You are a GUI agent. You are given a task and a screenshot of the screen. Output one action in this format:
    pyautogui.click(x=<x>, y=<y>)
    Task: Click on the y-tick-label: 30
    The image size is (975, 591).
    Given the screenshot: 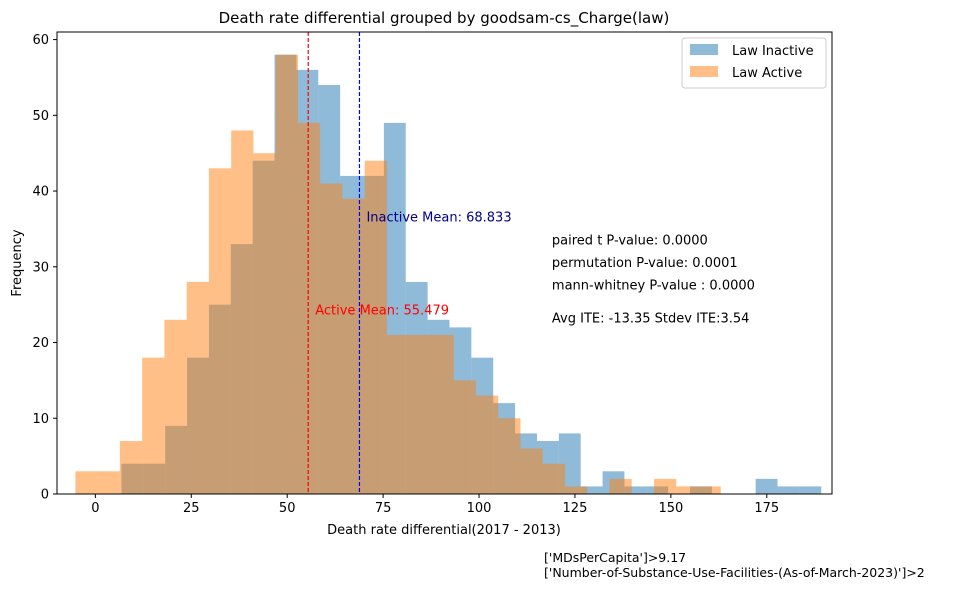 What is the action you would take?
    pyautogui.click(x=40, y=267)
    